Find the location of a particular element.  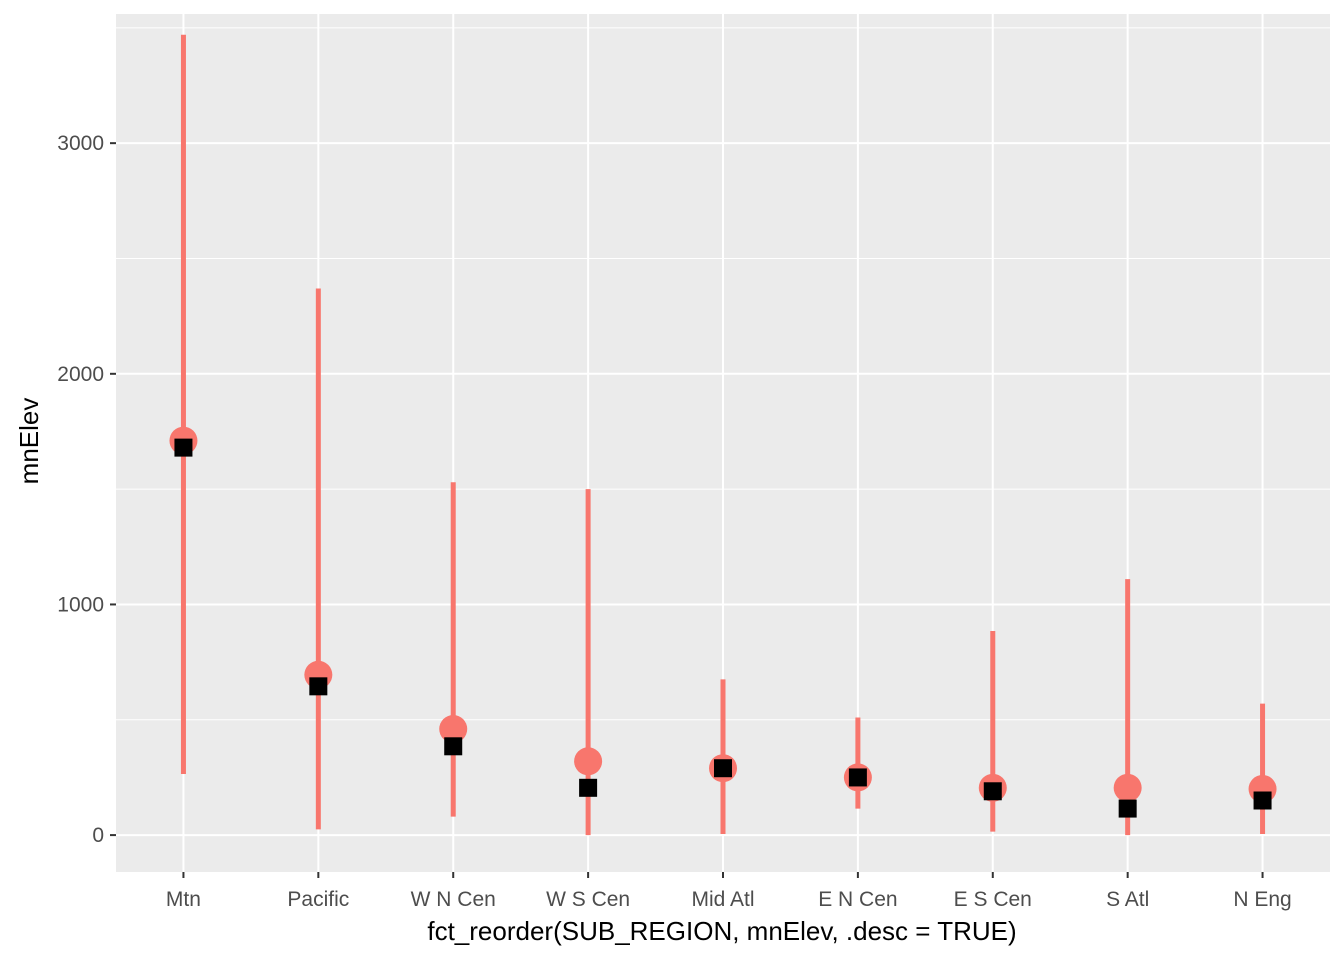

y-tick-label: 0 is located at coordinates (98, 835).